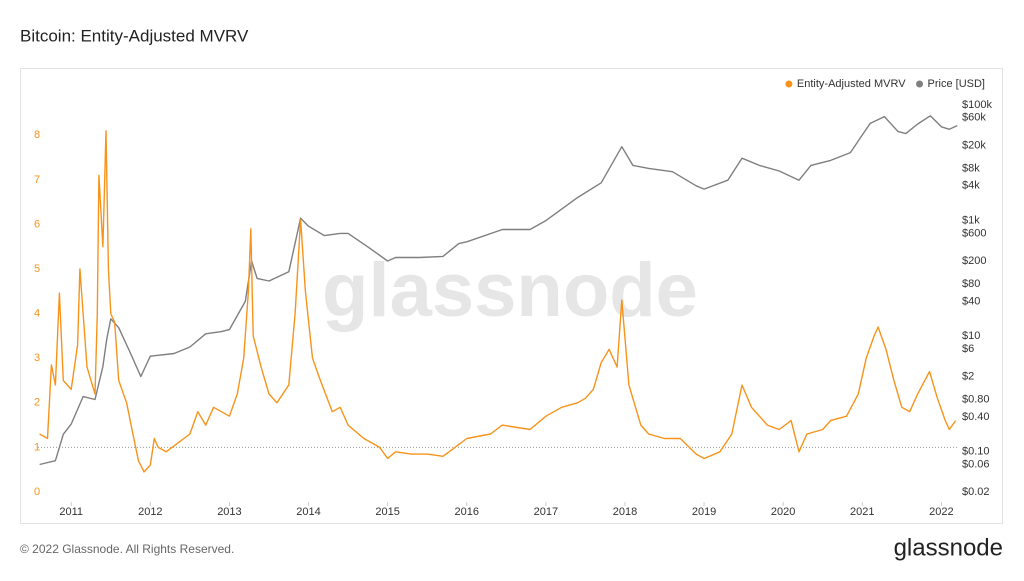  What do you see at coordinates (971, 336) in the screenshot?
I see `y2-tick-label: $10` at bounding box center [971, 336].